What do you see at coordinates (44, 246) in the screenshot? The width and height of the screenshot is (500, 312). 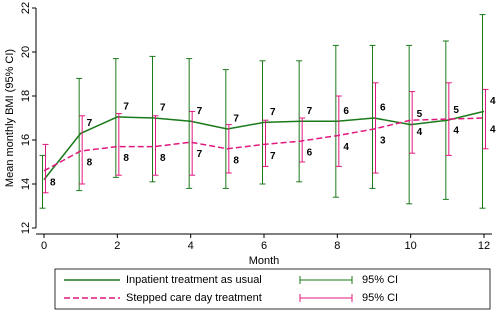 I see `x-tick-label: 0` at bounding box center [44, 246].